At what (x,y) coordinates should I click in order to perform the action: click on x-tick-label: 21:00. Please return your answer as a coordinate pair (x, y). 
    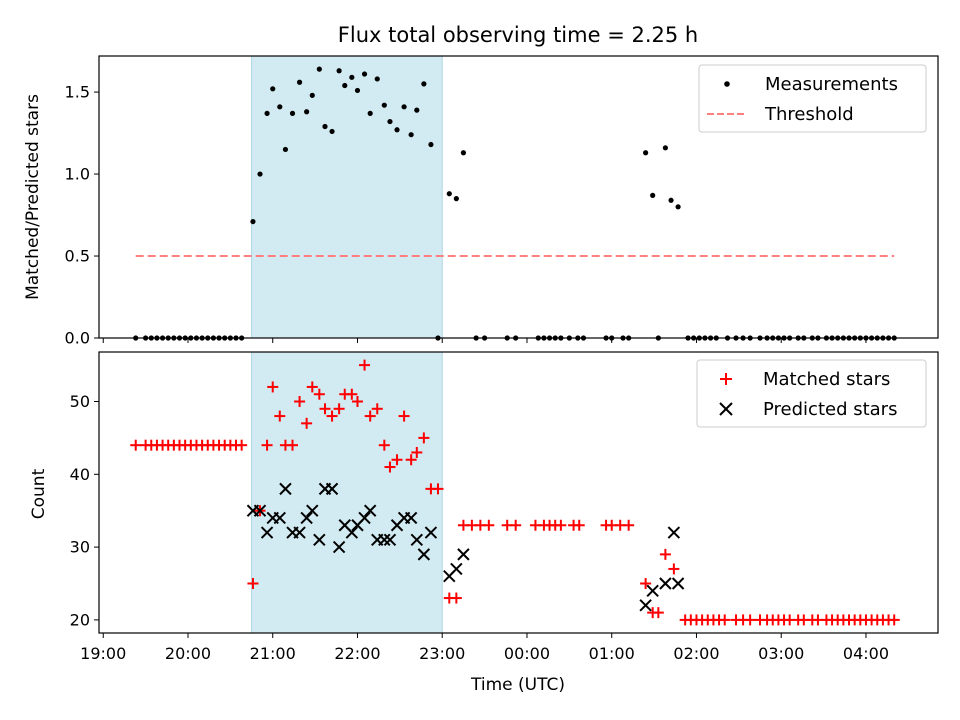
    Looking at the image, I should click on (273, 653).